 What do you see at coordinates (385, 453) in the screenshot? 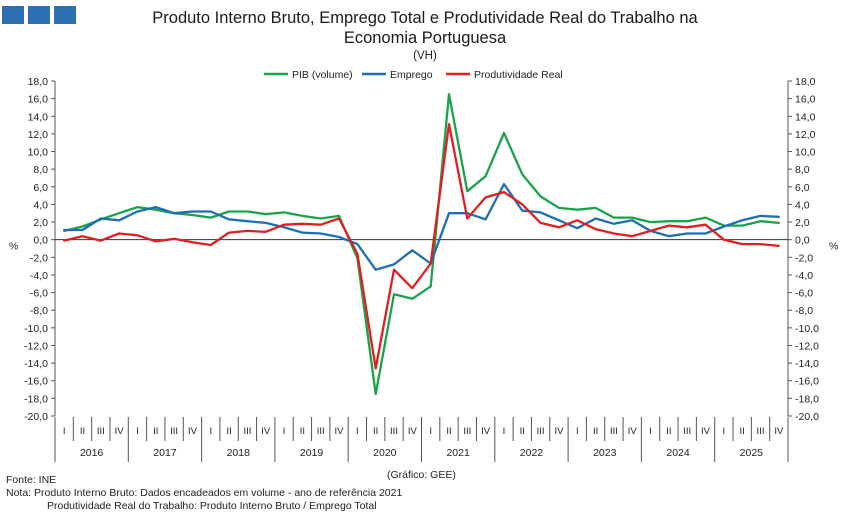
I see `year-label: 2020` at bounding box center [385, 453].